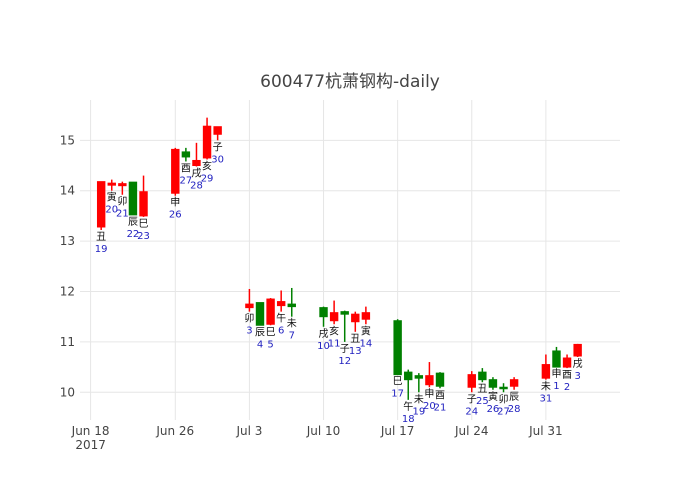  What do you see at coordinates (408, 419) in the screenshot?
I see `candle-day-label: 18` at bounding box center [408, 419].